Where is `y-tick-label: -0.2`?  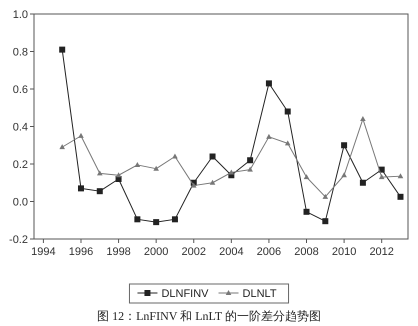 y-tick-label: -0.2 is located at coordinates (18, 240).